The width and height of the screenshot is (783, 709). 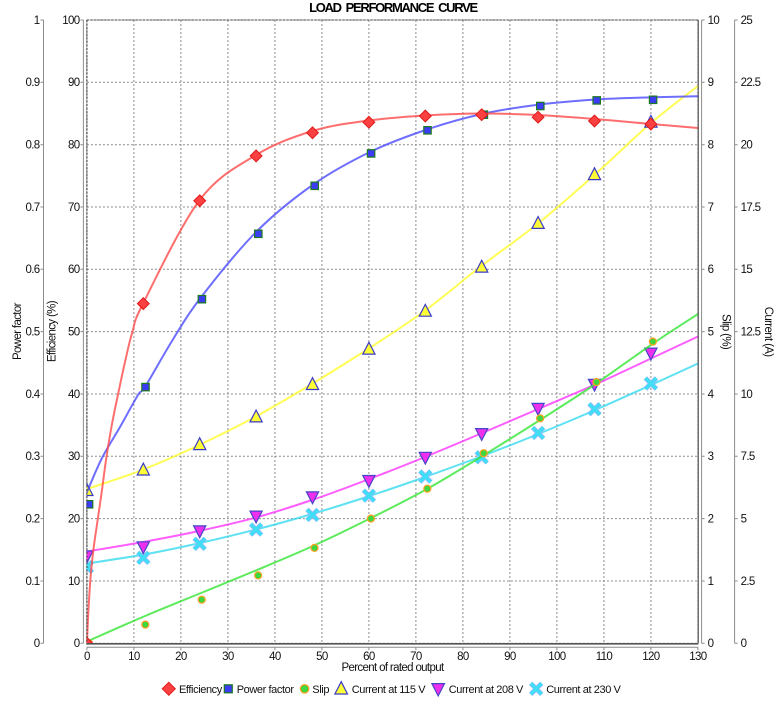 What do you see at coordinates (32, 457) in the screenshot?
I see `svg-text: 0.3` at bounding box center [32, 457].